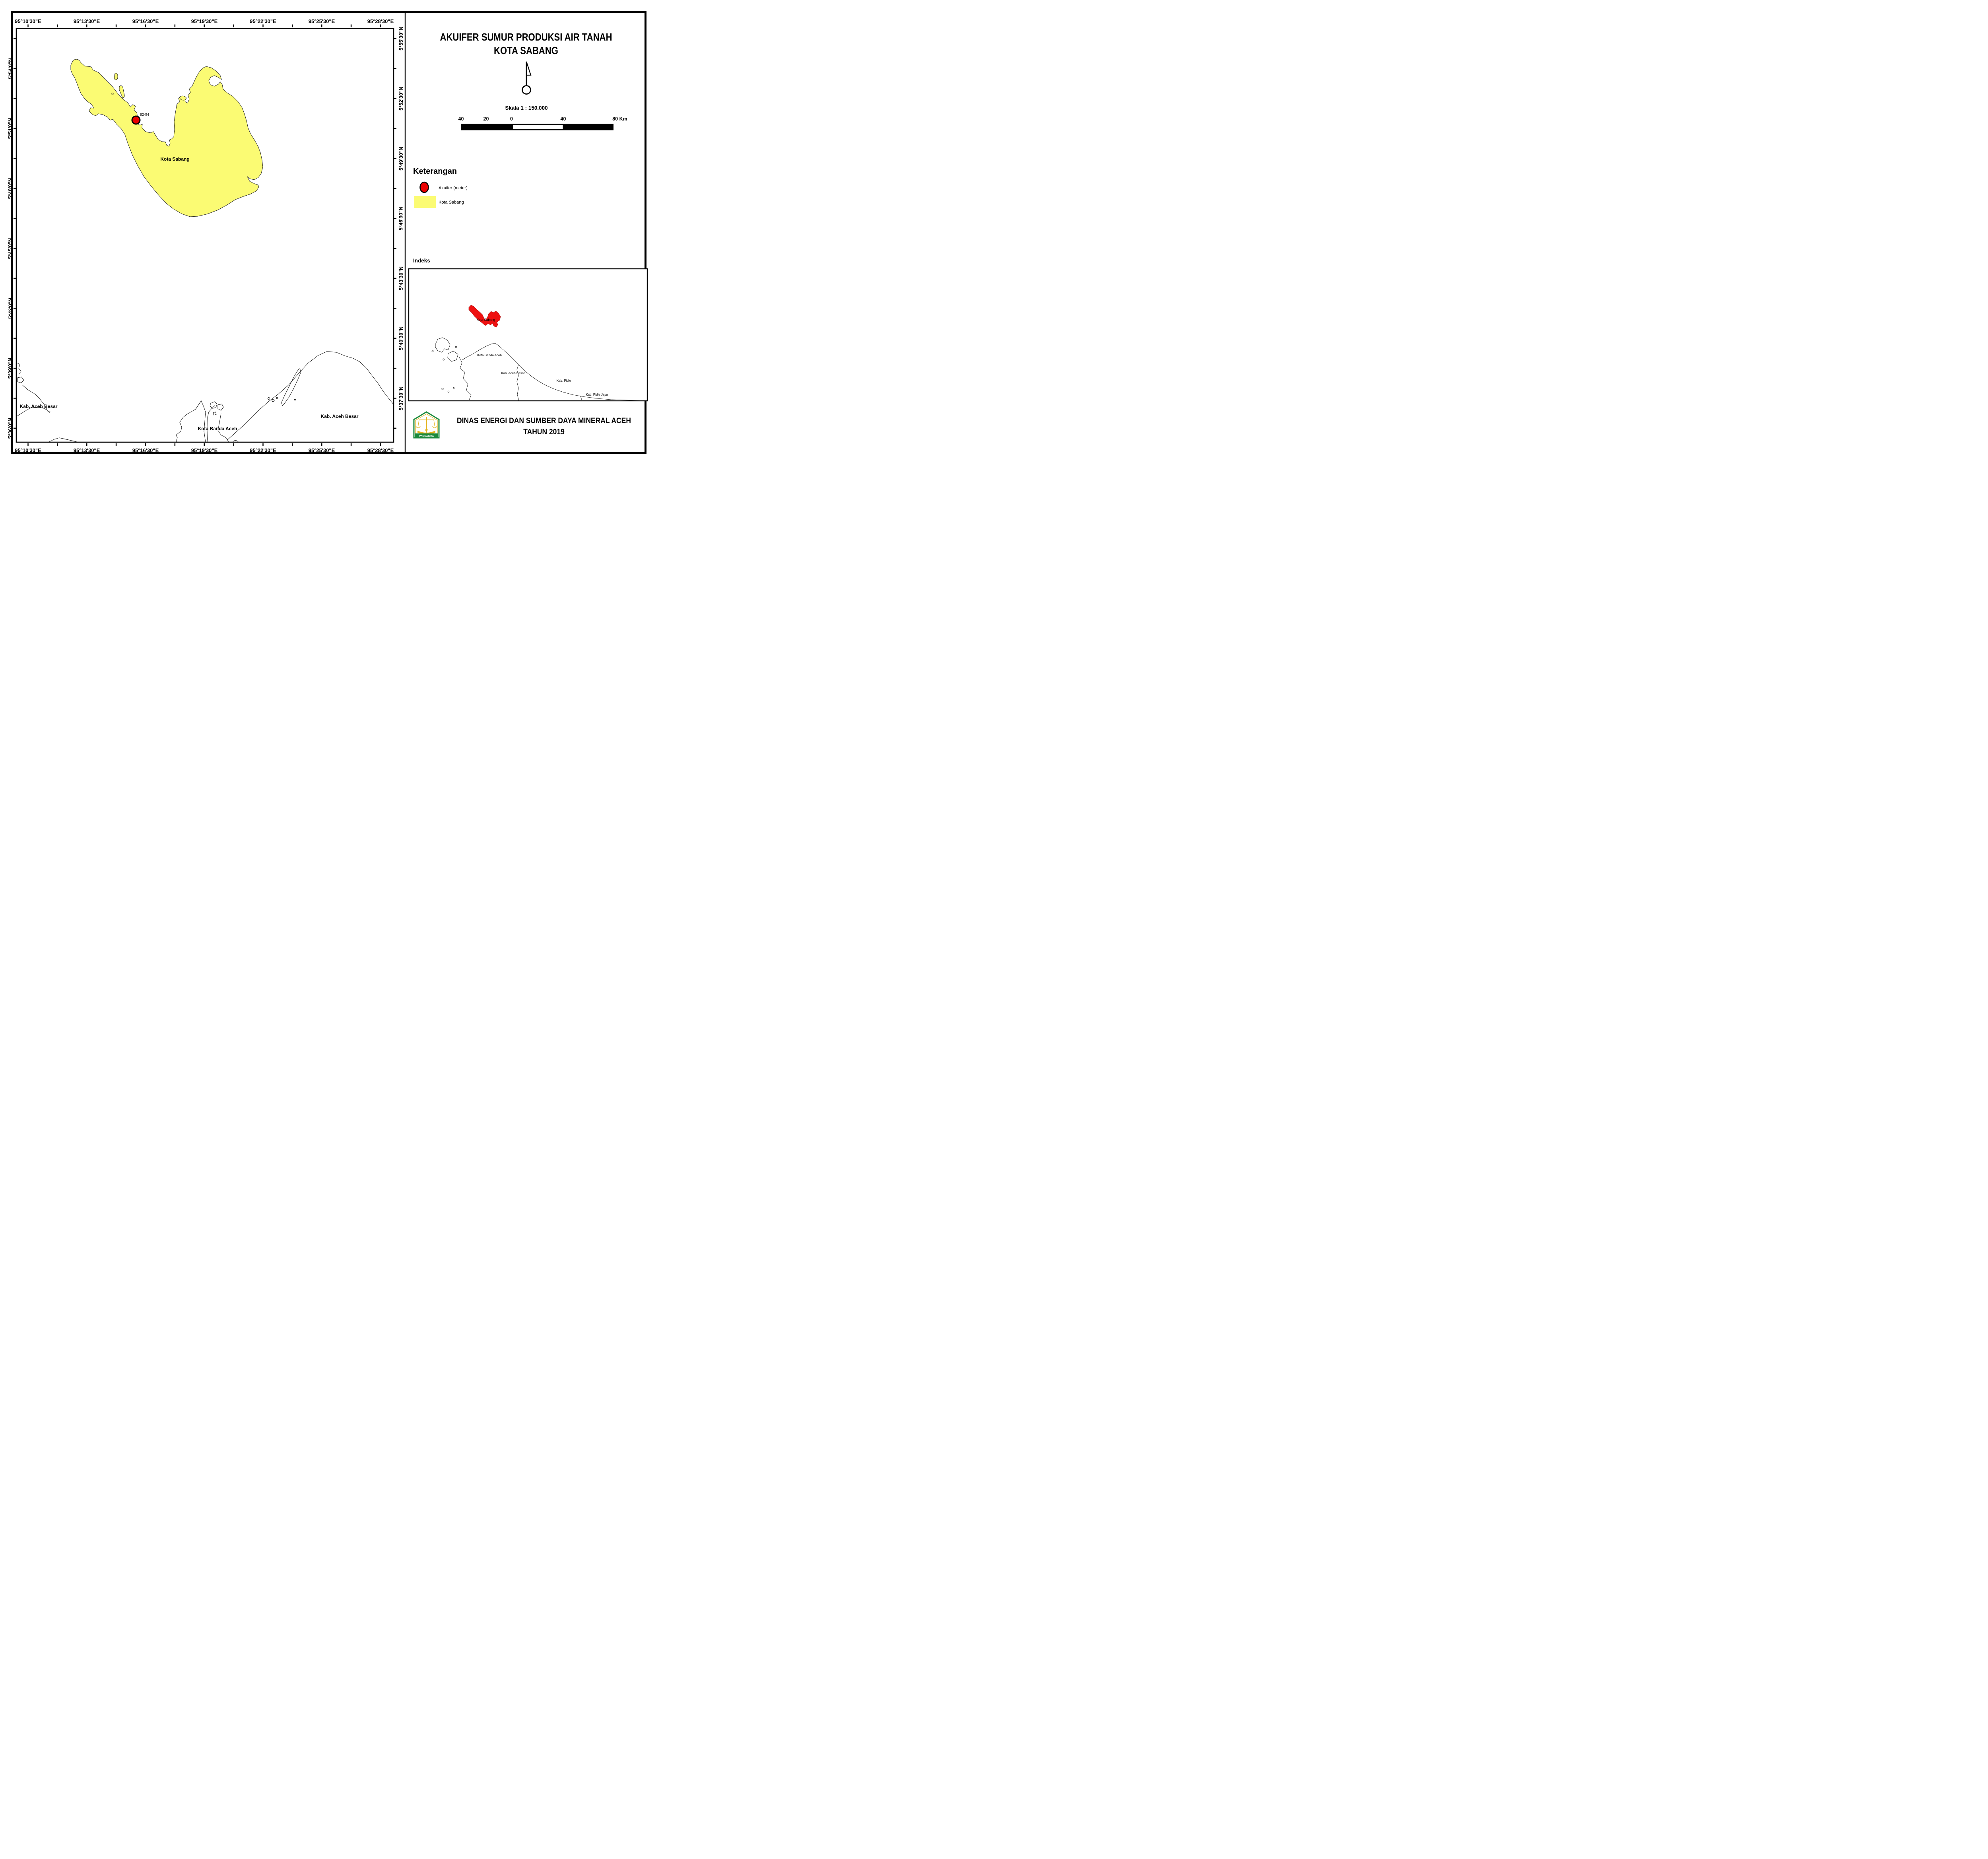 This screenshot has height=1859, width=1988. What do you see at coordinates (10, 368) in the screenshot?
I see `axis-left-5: 5°39'0"N` at bounding box center [10, 368].